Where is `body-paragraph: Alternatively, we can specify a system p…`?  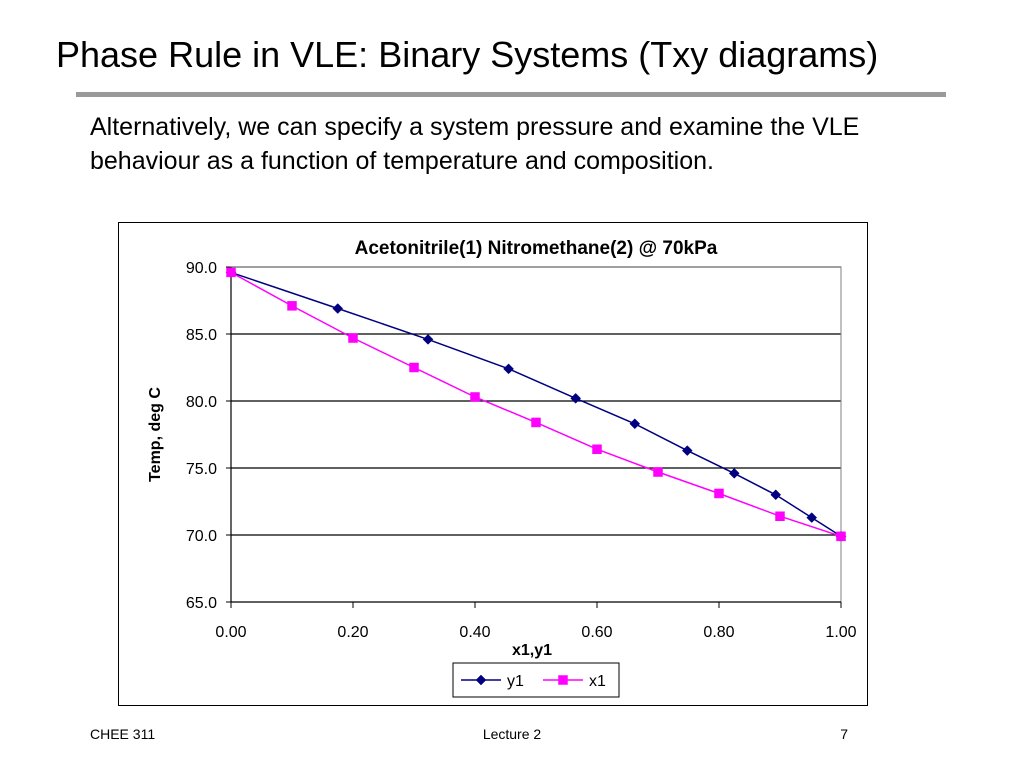 body-paragraph: Alternatively, we can specify a system p… is located at coordinates (475, 144).